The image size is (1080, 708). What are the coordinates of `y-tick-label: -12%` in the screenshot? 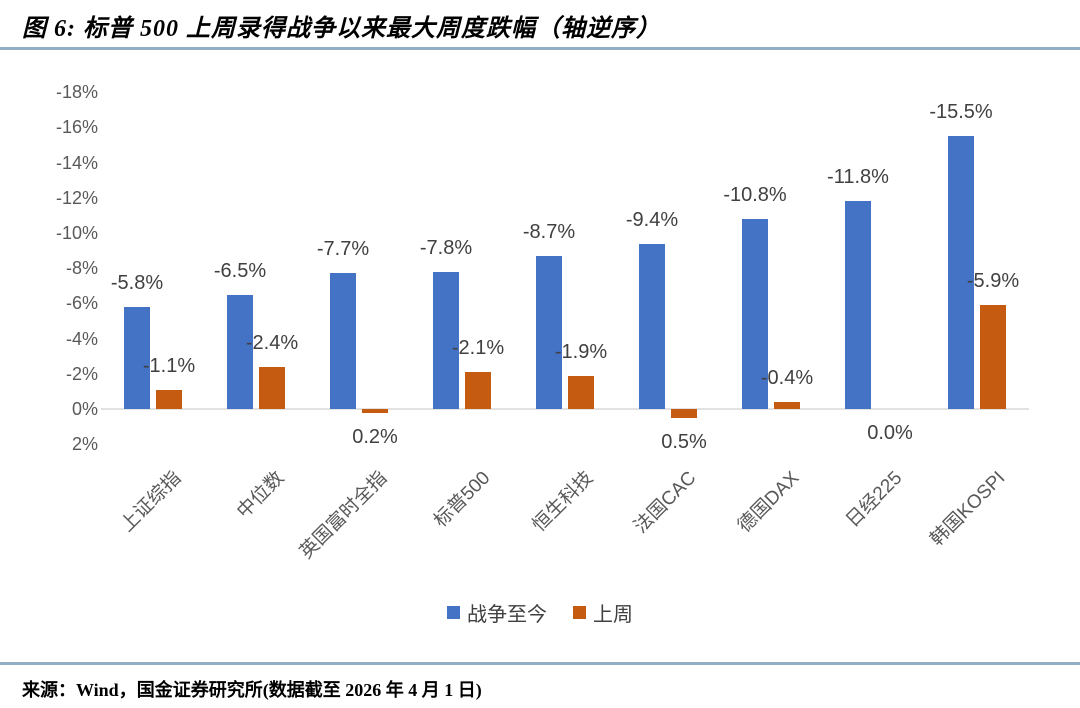 It's located at (76, 197).